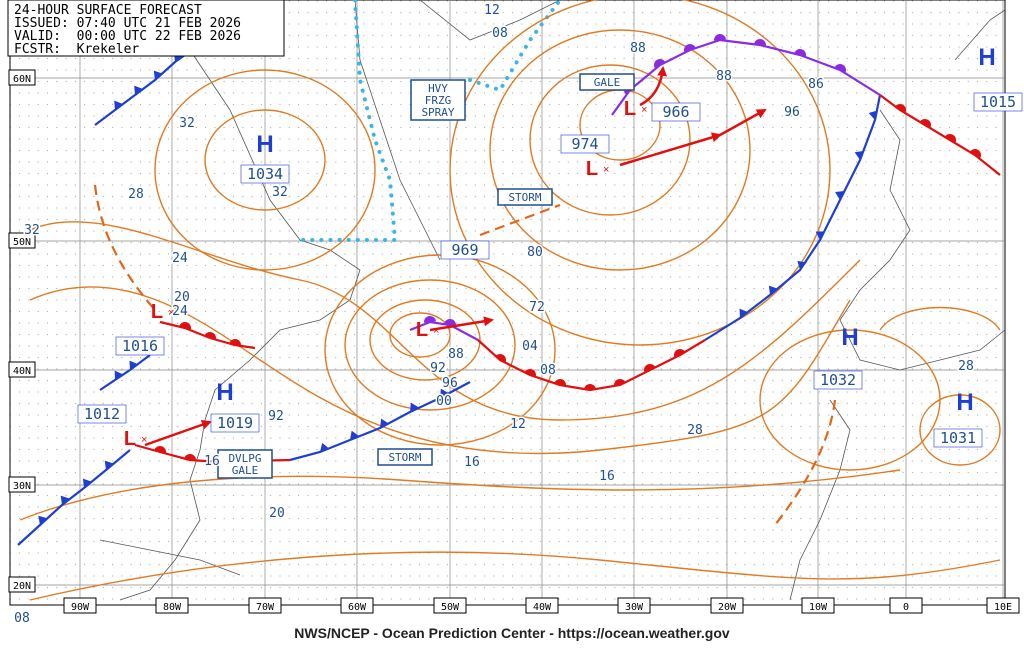 This screenshot has width=1024, height=652. What do you see at coordinates (76, 49) in the screenshot?
I see `header-forecaster: FCSTR: Krekeler` at bounding box center [76, 49].